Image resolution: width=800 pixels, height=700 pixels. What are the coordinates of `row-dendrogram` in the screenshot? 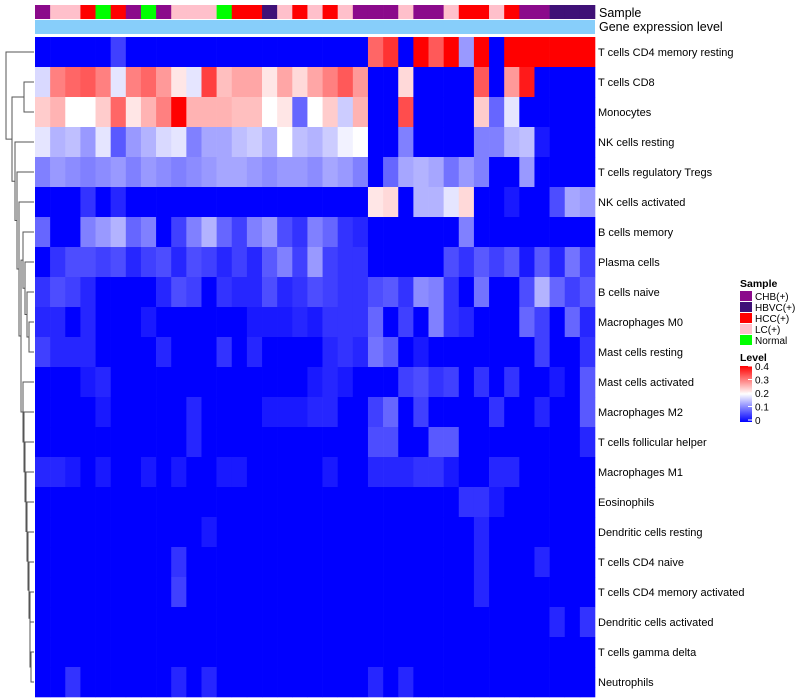 It's located at (19, 367).